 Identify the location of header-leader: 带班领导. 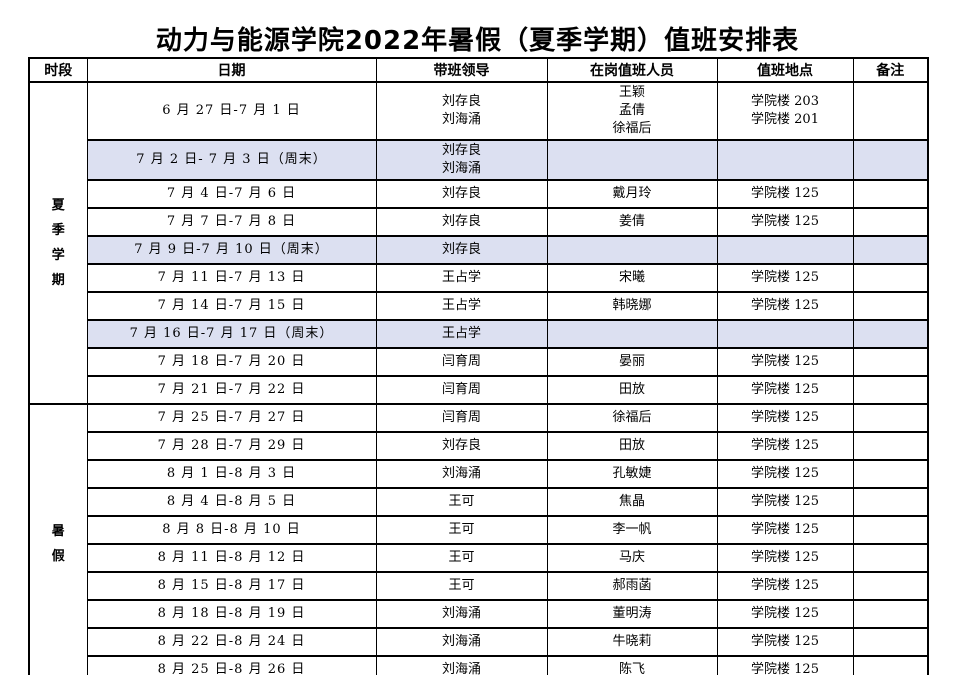
(461, 70).